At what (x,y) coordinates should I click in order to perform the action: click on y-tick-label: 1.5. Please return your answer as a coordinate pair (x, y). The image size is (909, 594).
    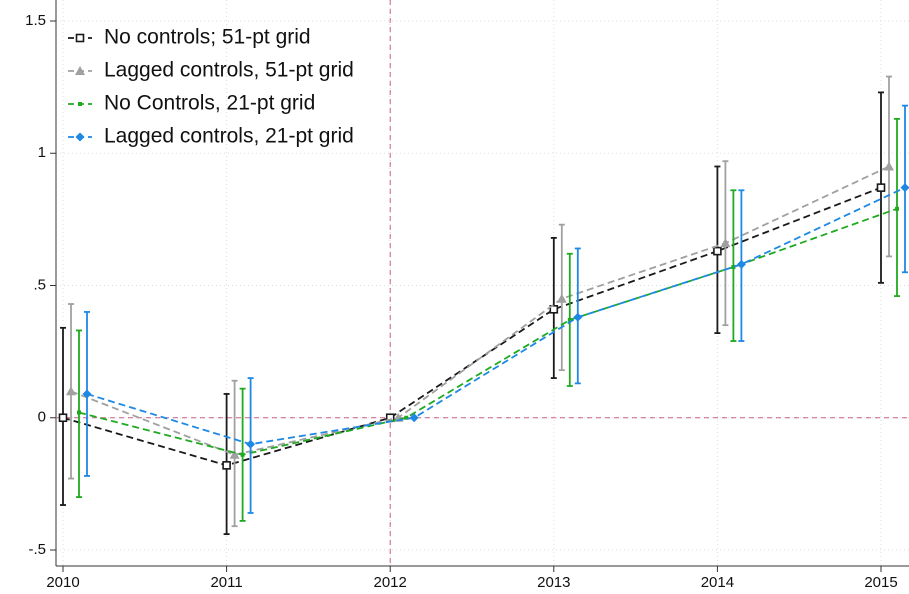
    Looking at the image, I should click on (35, 20).